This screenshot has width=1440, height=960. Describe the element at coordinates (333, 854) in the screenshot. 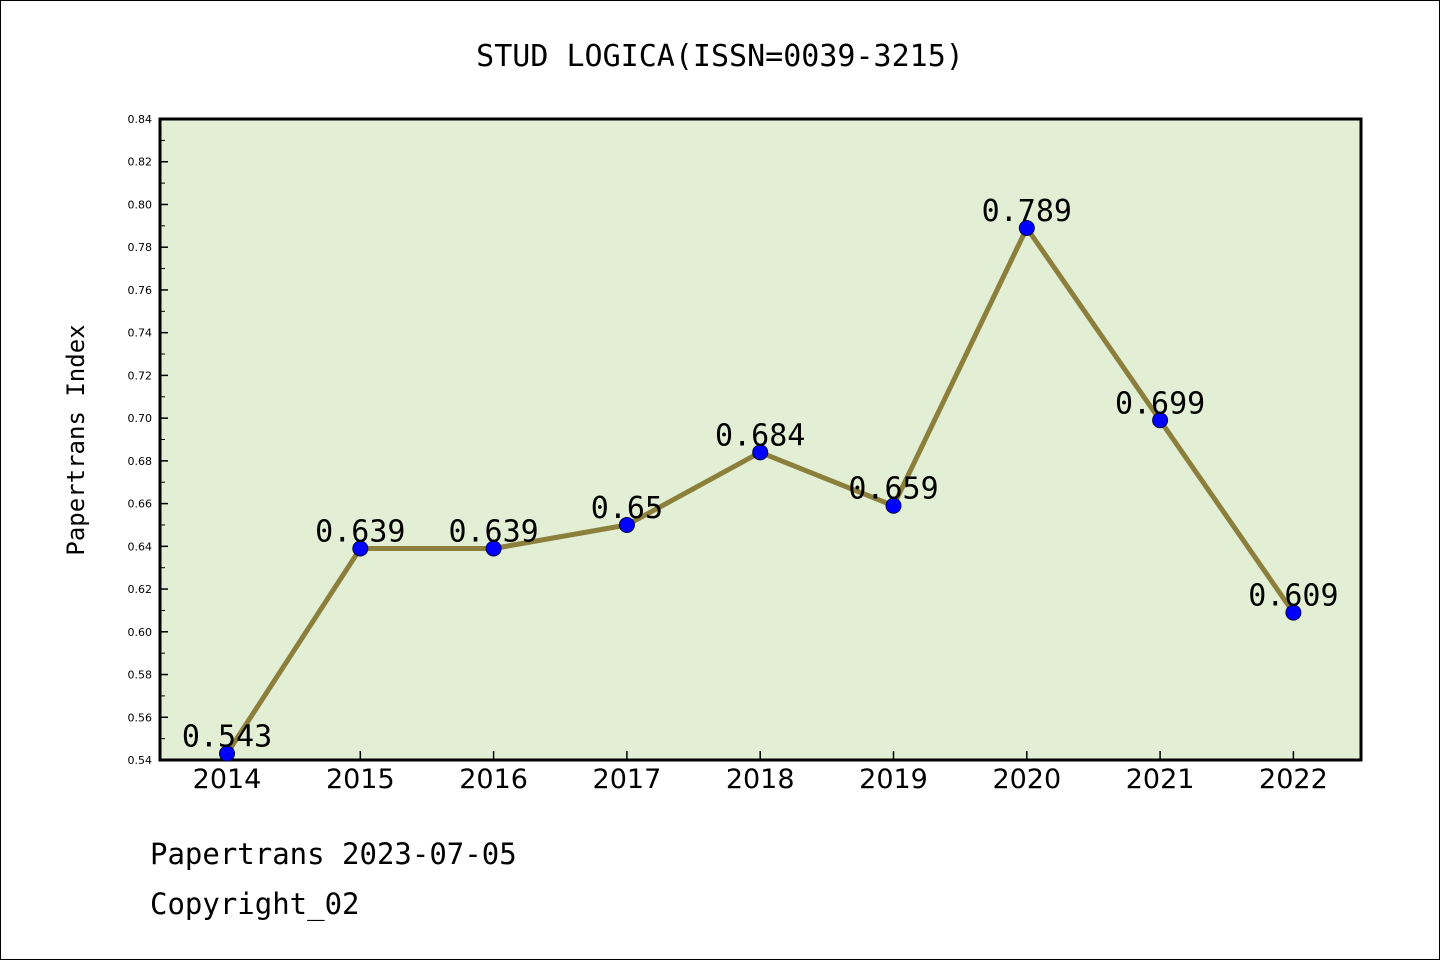

I see `footer-date-stamp: Papertrans 2023-07-05` at that location.